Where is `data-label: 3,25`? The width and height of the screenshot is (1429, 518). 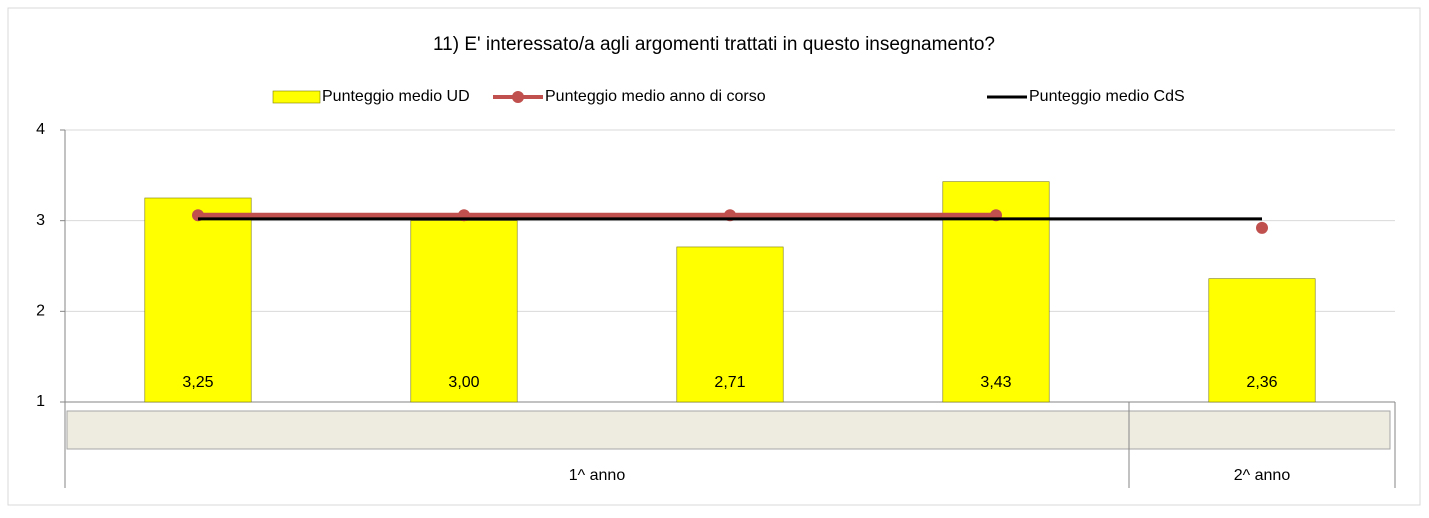 data-label: 3,25 is located at coordinates (197, 382).